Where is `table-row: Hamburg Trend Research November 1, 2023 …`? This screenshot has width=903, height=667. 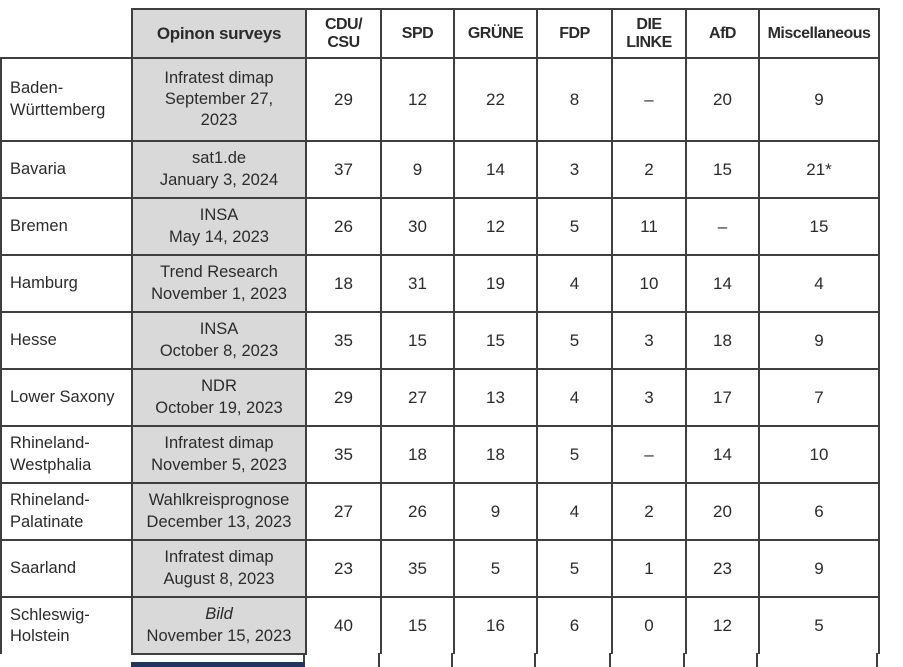 table-row: Hamburg Trend Research November 1, 2023 … is located at coordinates (440, 283).